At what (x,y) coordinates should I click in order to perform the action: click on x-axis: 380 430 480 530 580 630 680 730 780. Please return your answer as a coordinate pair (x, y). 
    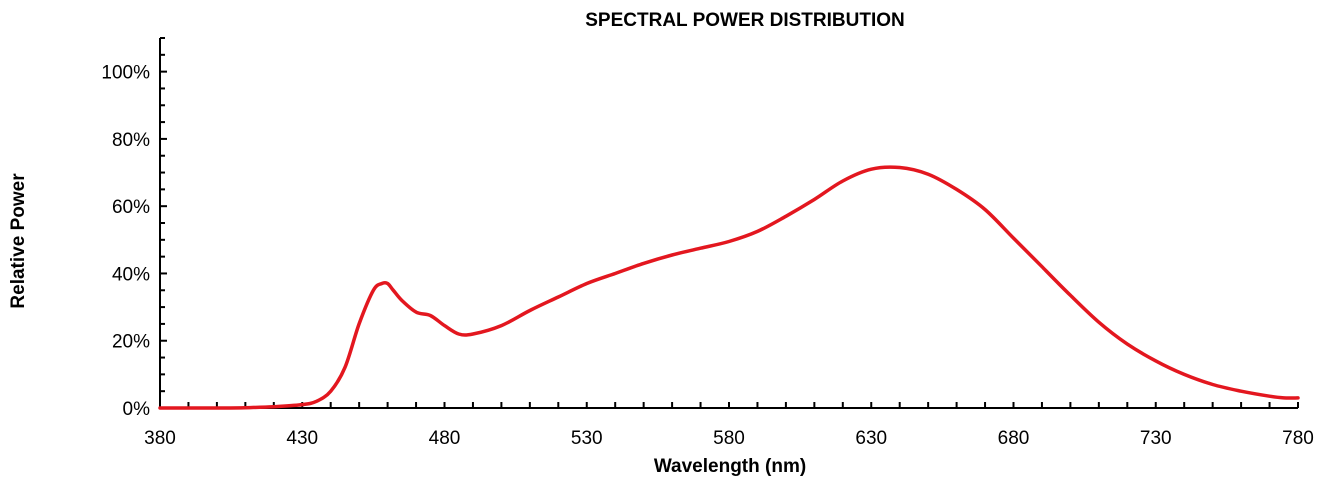
    Looking at the image, I should click on (729, 425).